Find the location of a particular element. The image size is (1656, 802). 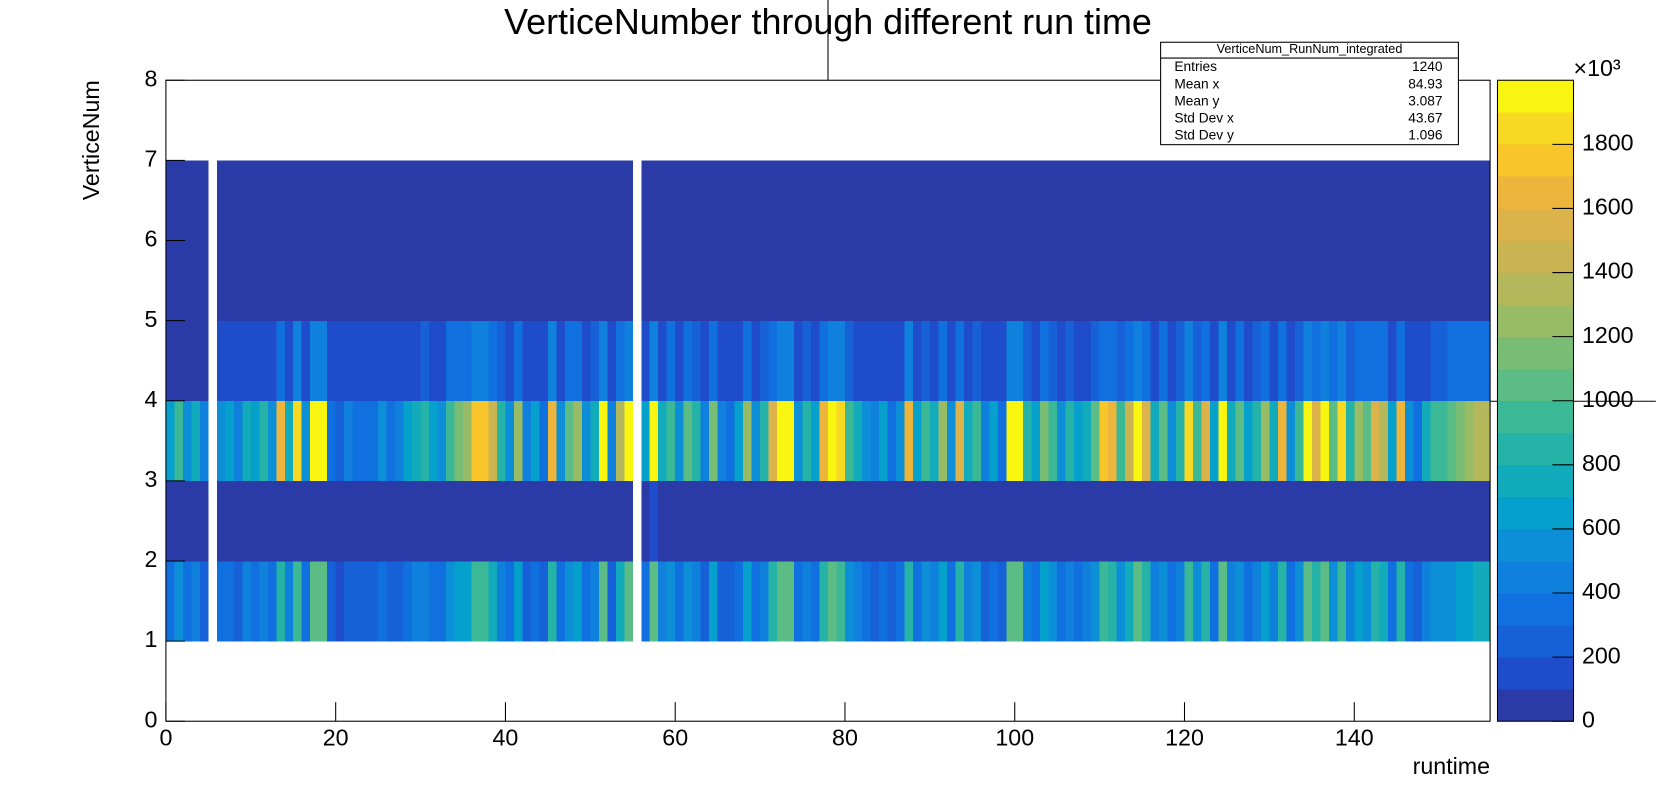

z-tick-label: 200 is located at coordinates (1601, 655).